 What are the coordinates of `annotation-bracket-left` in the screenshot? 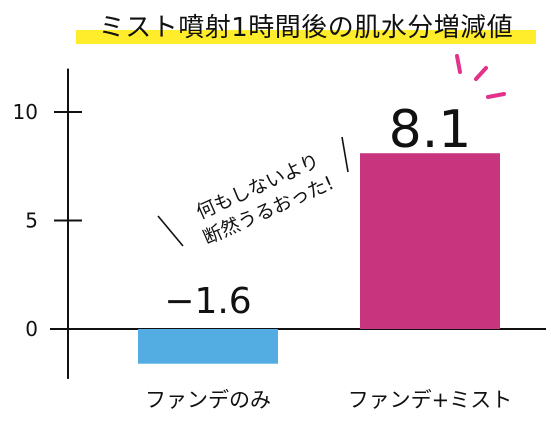 It's located at (170, 231).